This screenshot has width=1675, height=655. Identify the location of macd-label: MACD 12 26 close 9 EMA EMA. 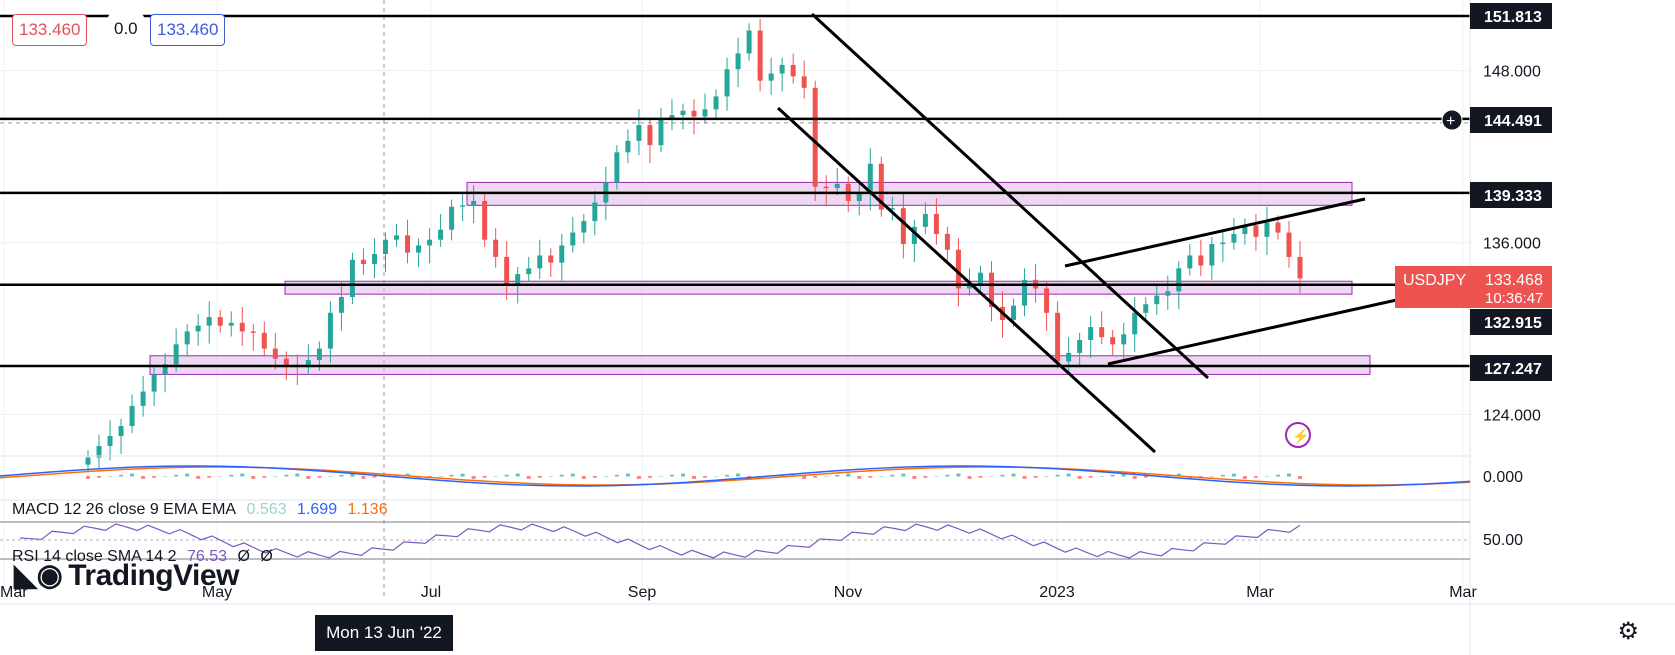
(124, 509).